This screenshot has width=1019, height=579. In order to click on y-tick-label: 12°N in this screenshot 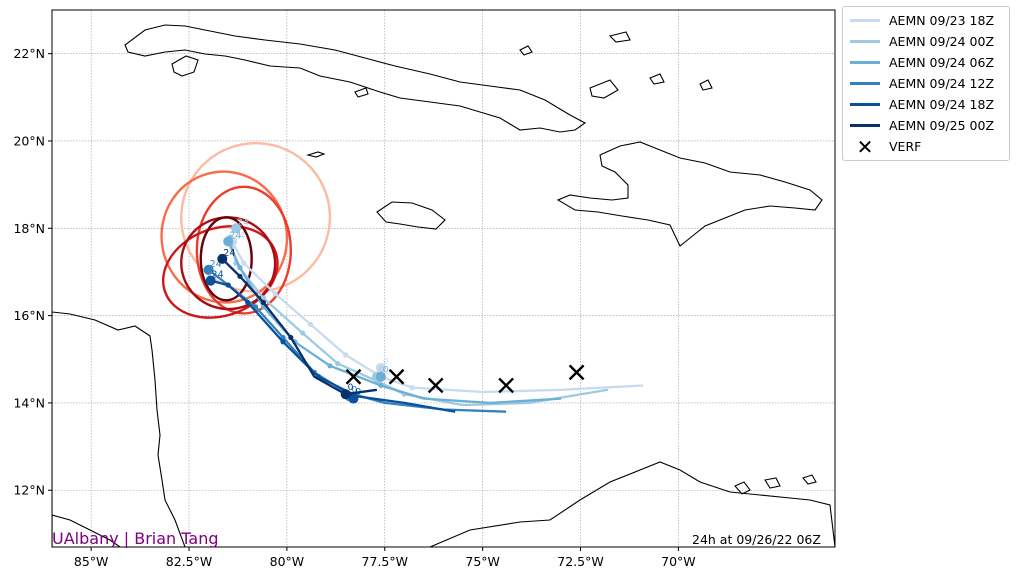, I will do `click(29, 490)`.